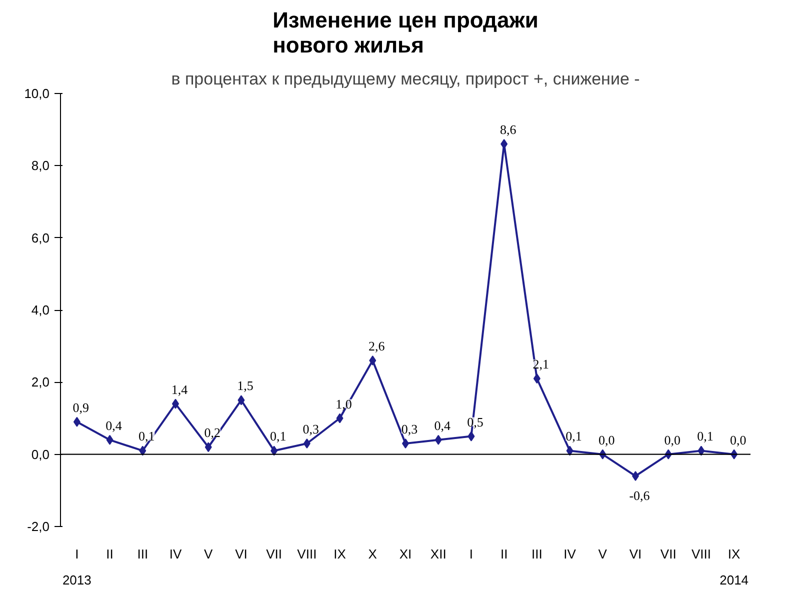 This screenshot has height=606, width=800. Describe the element at coordinates (77, 580) in the screenshot. I see `text: 2013` at that location.